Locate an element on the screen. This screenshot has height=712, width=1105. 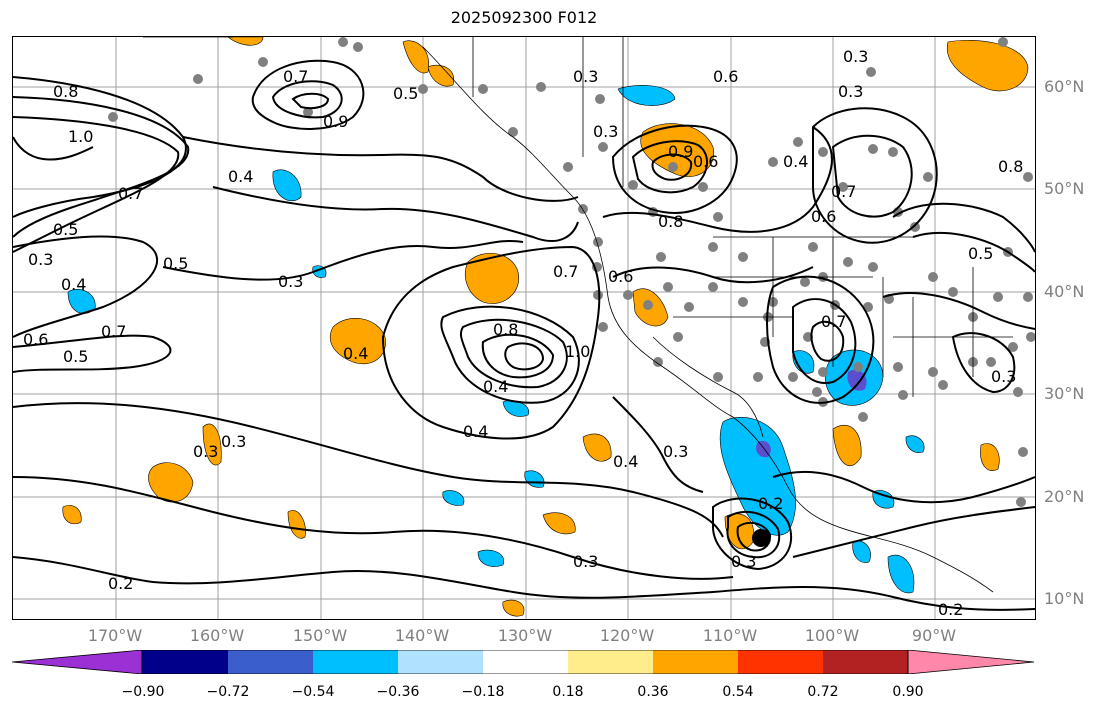
lon-label-130w: 130°W is located at coordinates (525, 635).